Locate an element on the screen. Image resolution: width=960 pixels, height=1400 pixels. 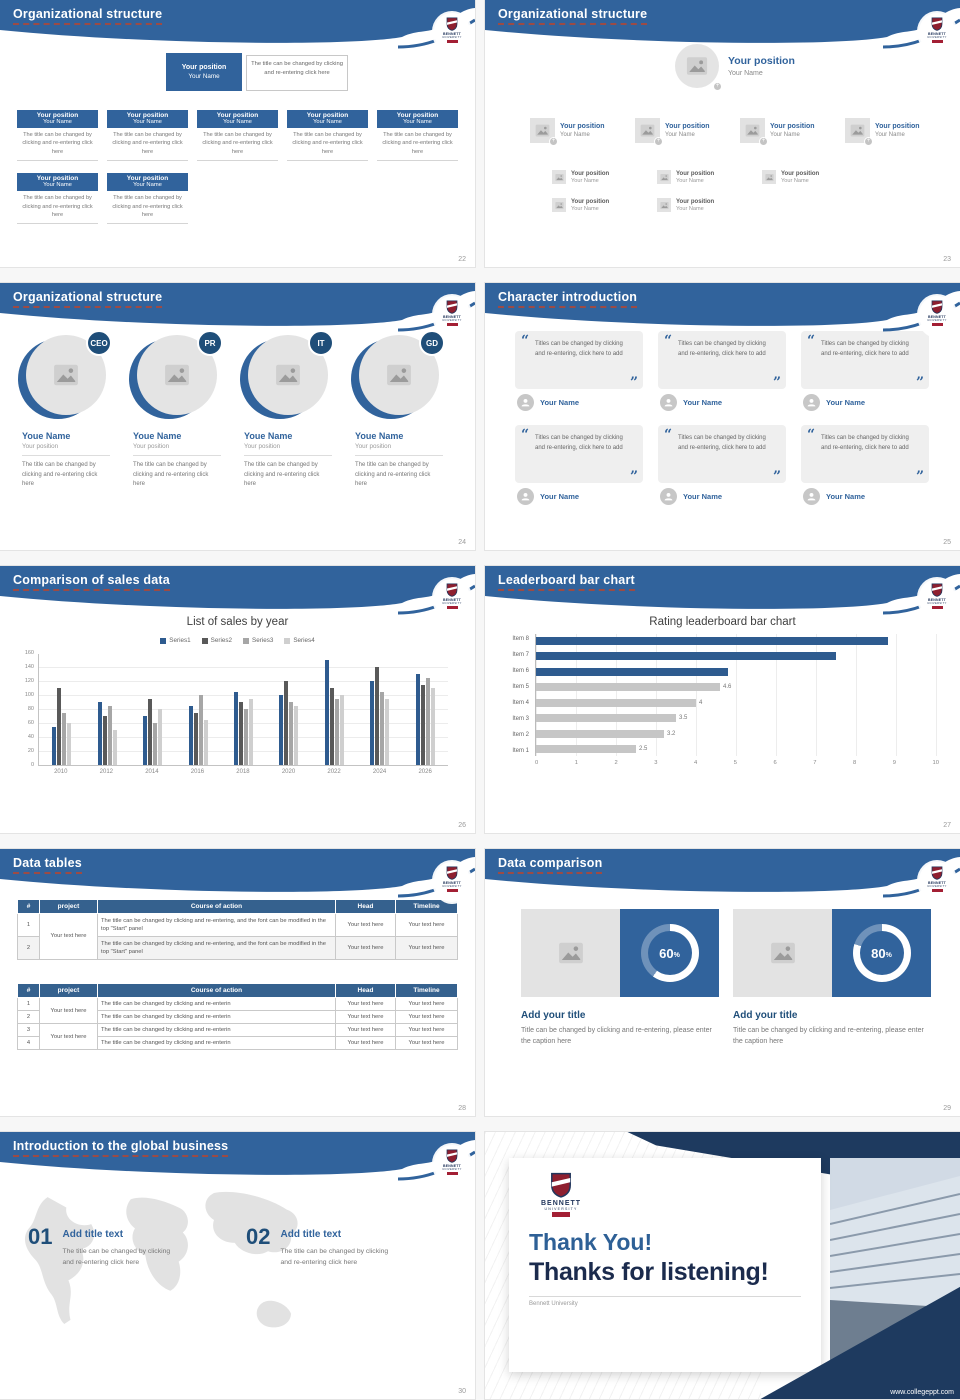
donut-panel: 60% is located at coordinates (669, 953).